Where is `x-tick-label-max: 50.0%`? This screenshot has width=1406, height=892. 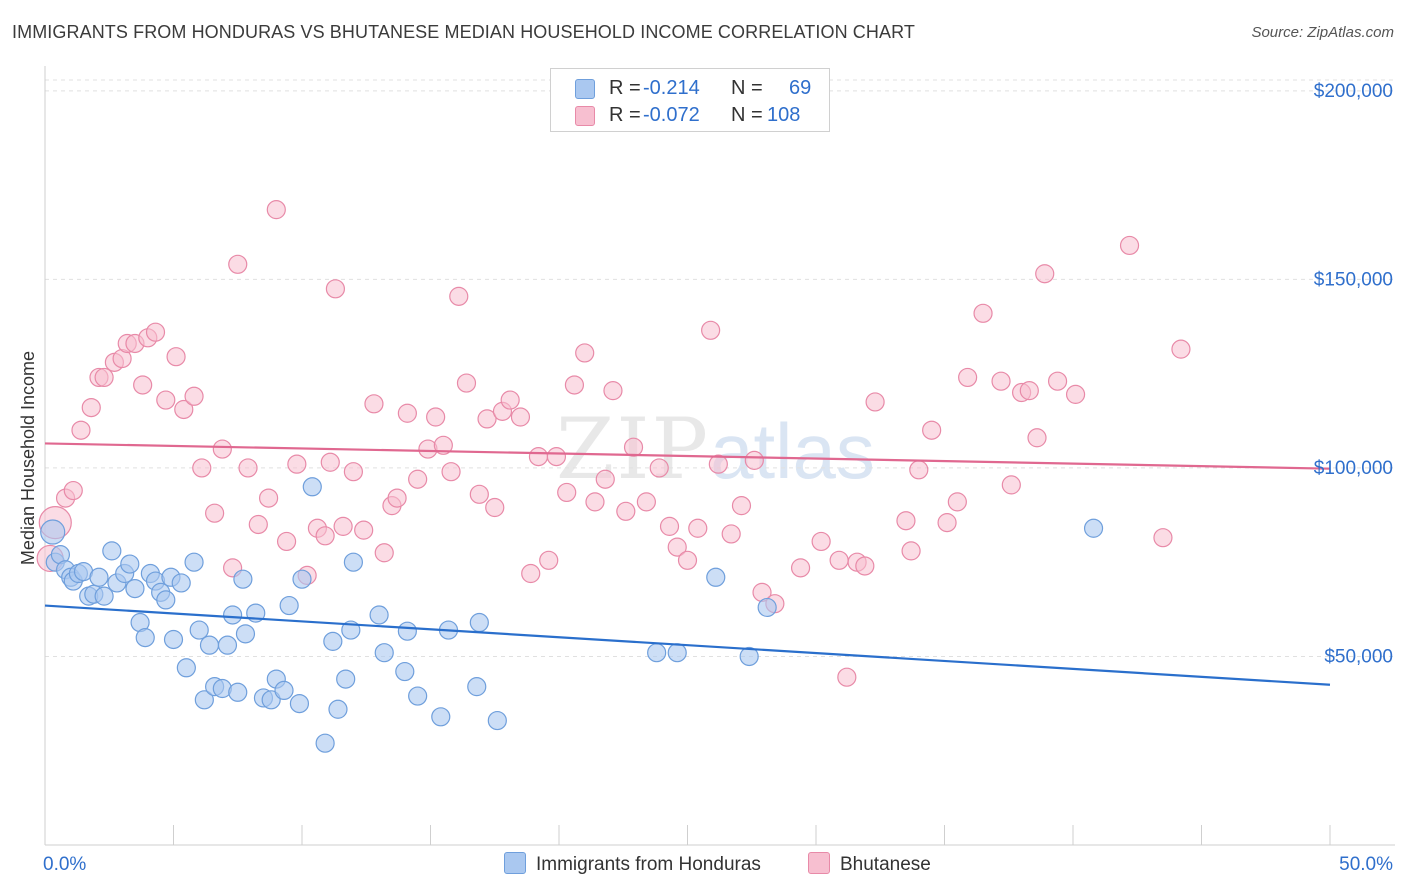 x-tick-label-max: 50.0% is located at coordinates (1366, 864).